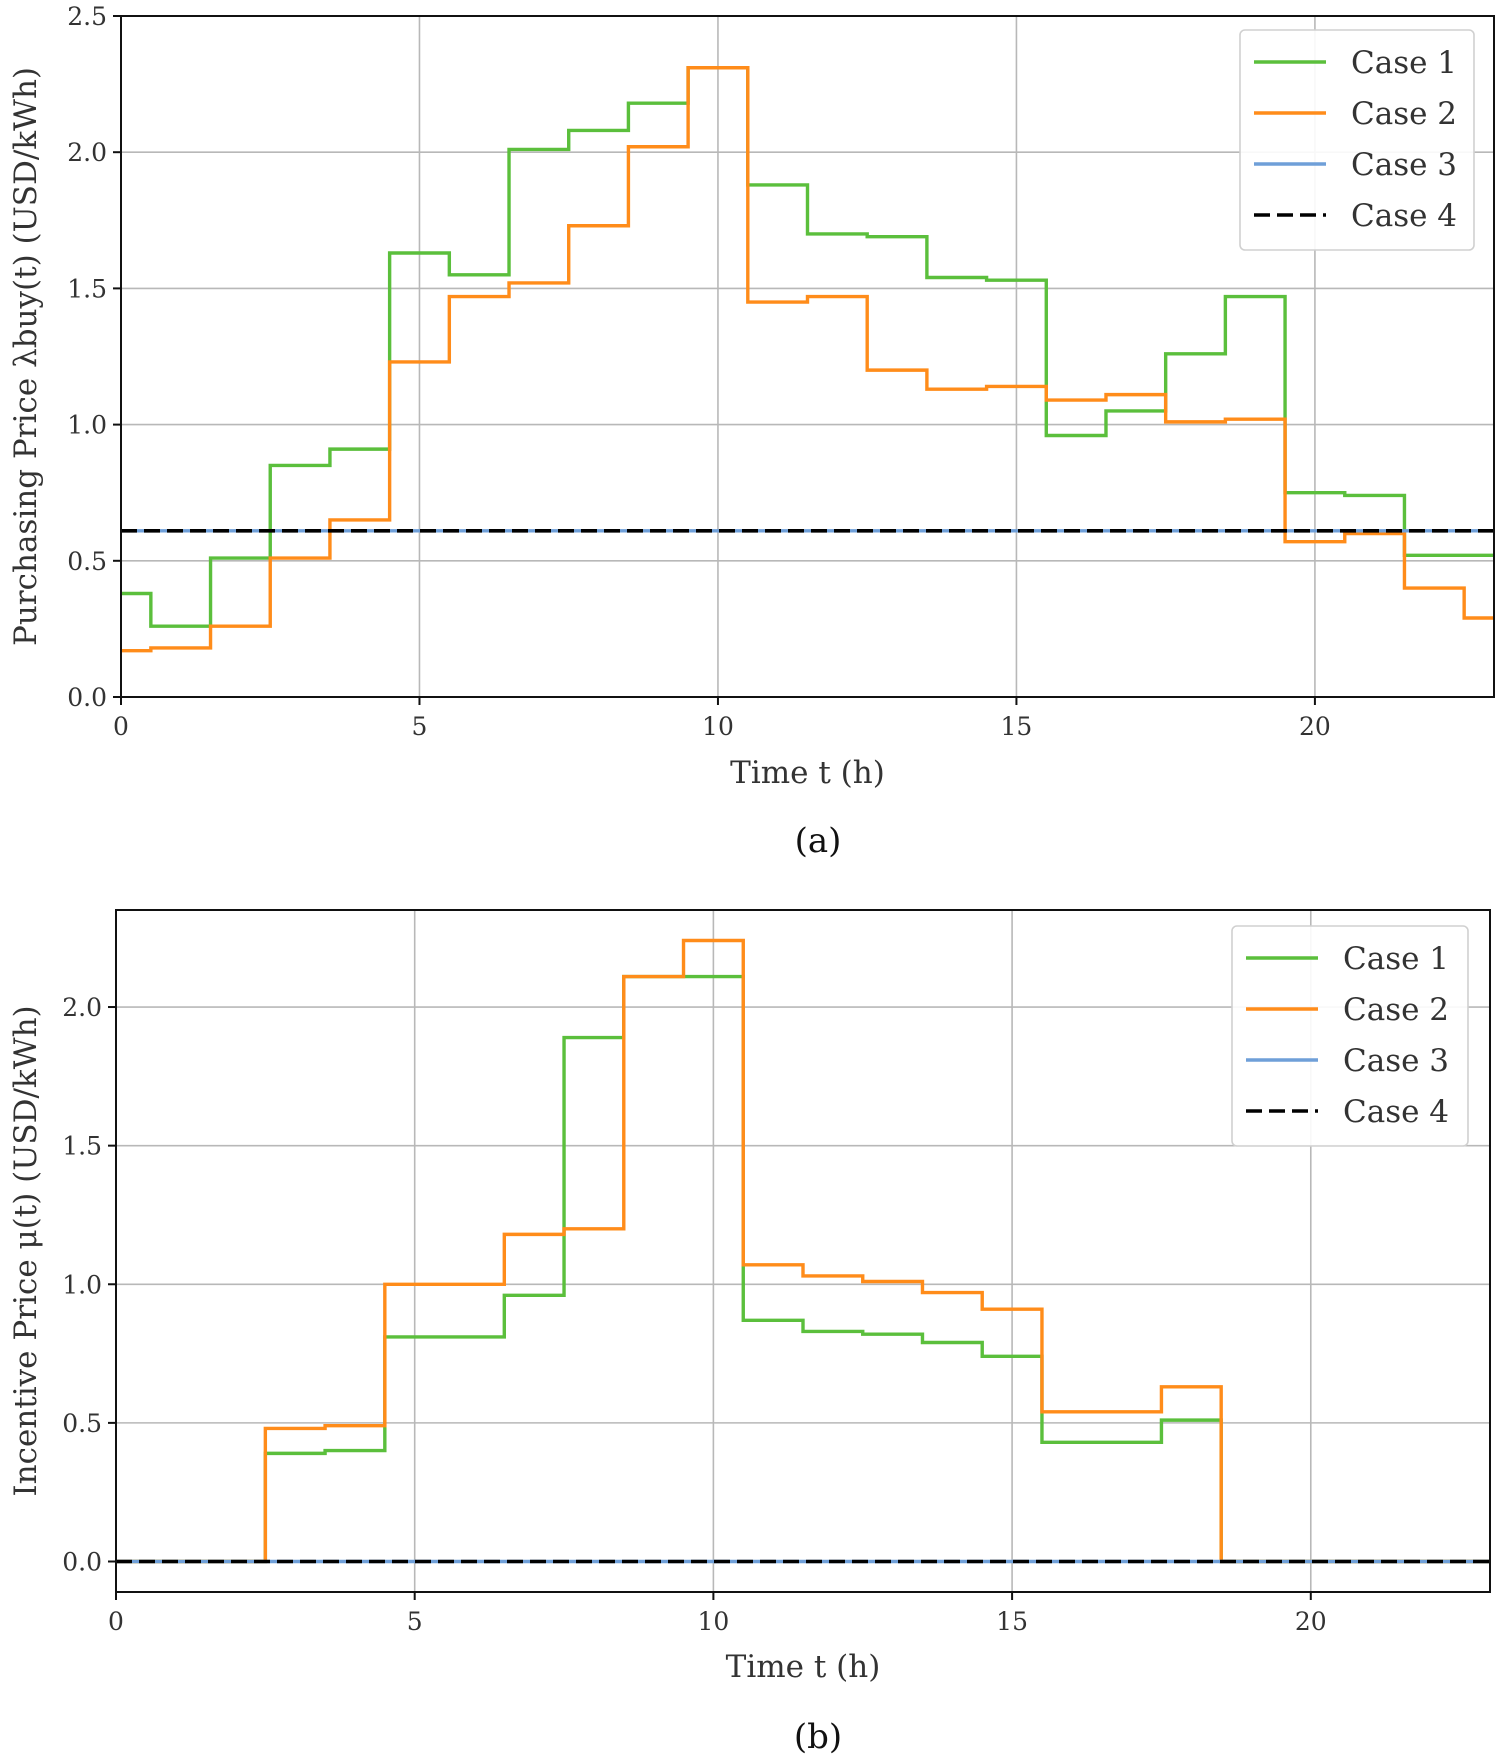 The height and width of the screenshot is (1764, 1500). Describe the element at coordinates (26, 1250) in the screenshot. I see `y-axis-label: Incentive Price μ(t) (USD/kWh)` at that location.